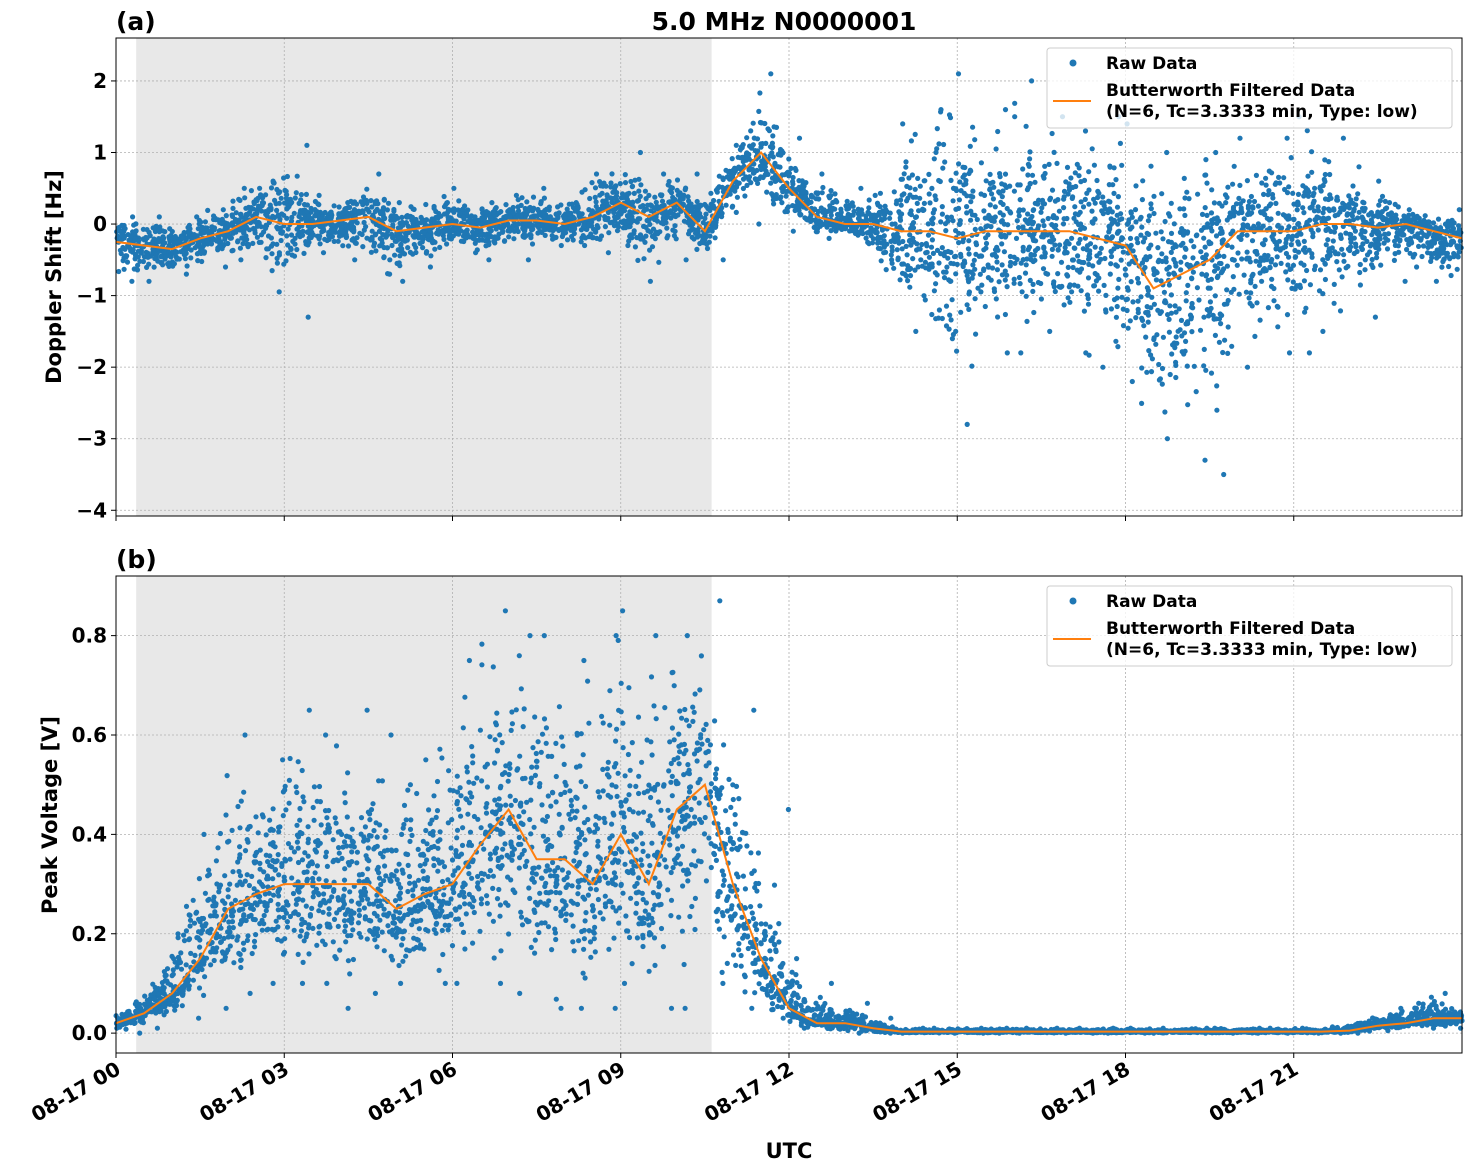 This screenshot has width=1472, height=1172. I want to click on panel-a-label: (a), so click(136, 21).